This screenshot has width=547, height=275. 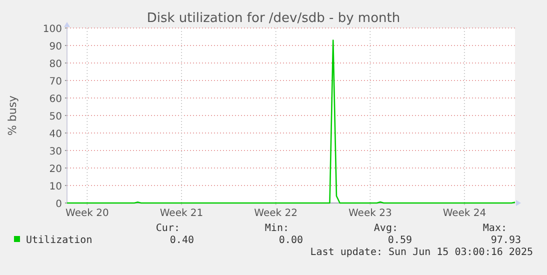 What do you see at coordinates (276, 228) in the screenshot?
I see `text: Min:` at bounding box center [276, 228].